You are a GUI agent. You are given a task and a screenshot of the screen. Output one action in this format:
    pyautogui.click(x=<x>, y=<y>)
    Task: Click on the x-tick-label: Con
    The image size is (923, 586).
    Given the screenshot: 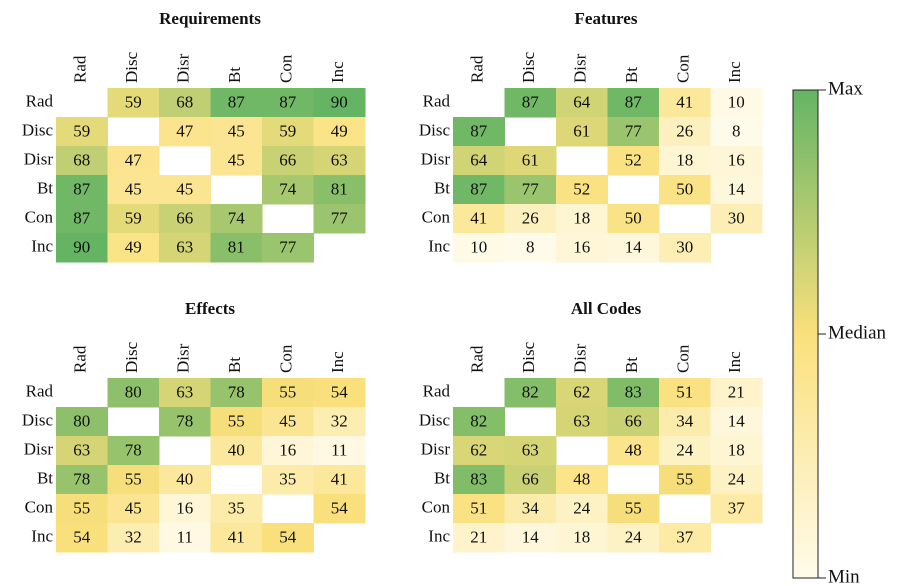 What is the action you would take?
    pyautogui.click(x=286, y=358)
    